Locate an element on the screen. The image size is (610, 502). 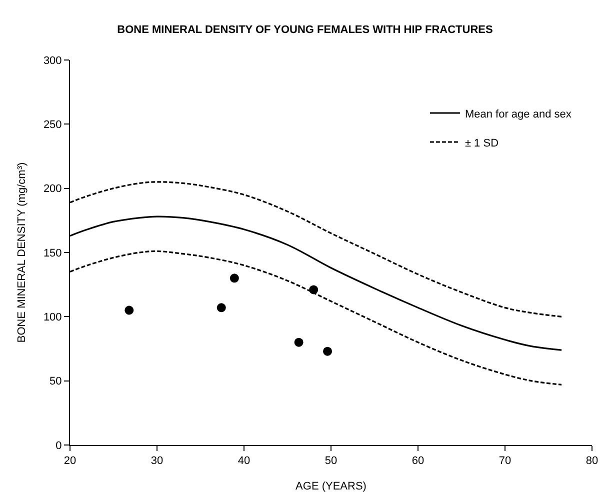
legend-label: Mean for age and sex is located at coordinates (518, 114).